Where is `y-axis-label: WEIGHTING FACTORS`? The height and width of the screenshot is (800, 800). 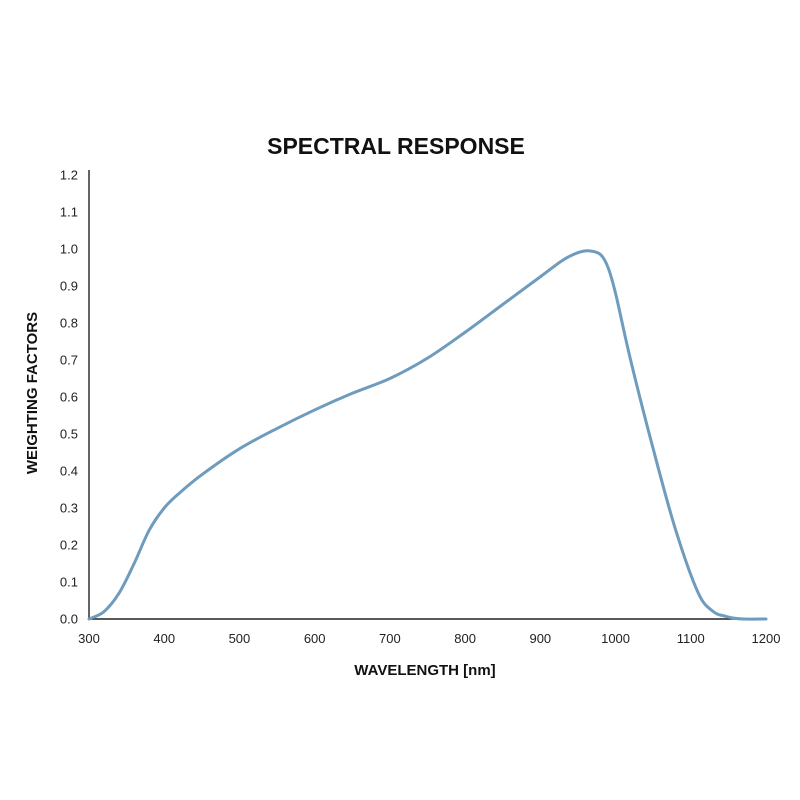 y-axis-label: WEIGHTING FACTORS is located at coordinates (32, 393).